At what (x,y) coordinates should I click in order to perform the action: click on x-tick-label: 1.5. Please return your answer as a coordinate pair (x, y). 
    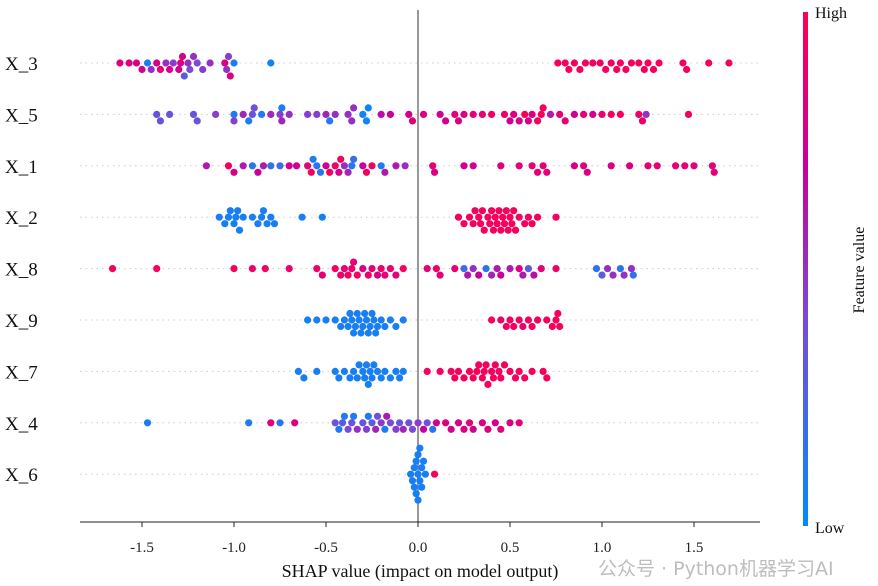
    Looking at the image, I should click on (694, 548).